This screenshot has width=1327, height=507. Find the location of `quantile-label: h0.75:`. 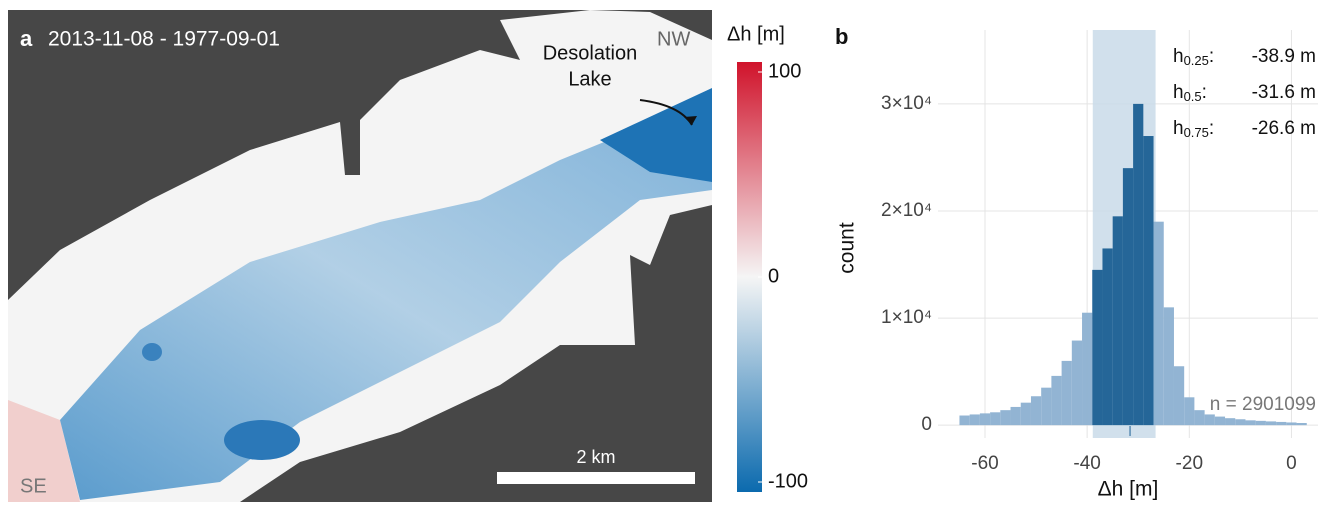

quantile-label: h0.75: is located at coordinates (1193, 129).